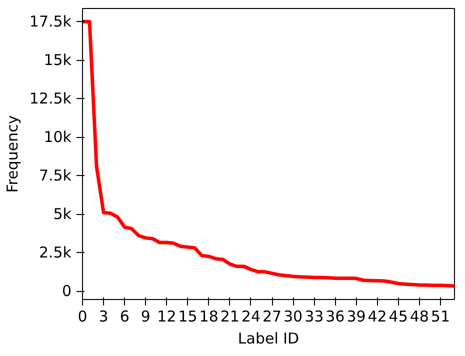 The image size is (465, 356). Describe the element at coordinates (269, 339) in the screenshot. I see `x-axis-title: Label ID` at that location.